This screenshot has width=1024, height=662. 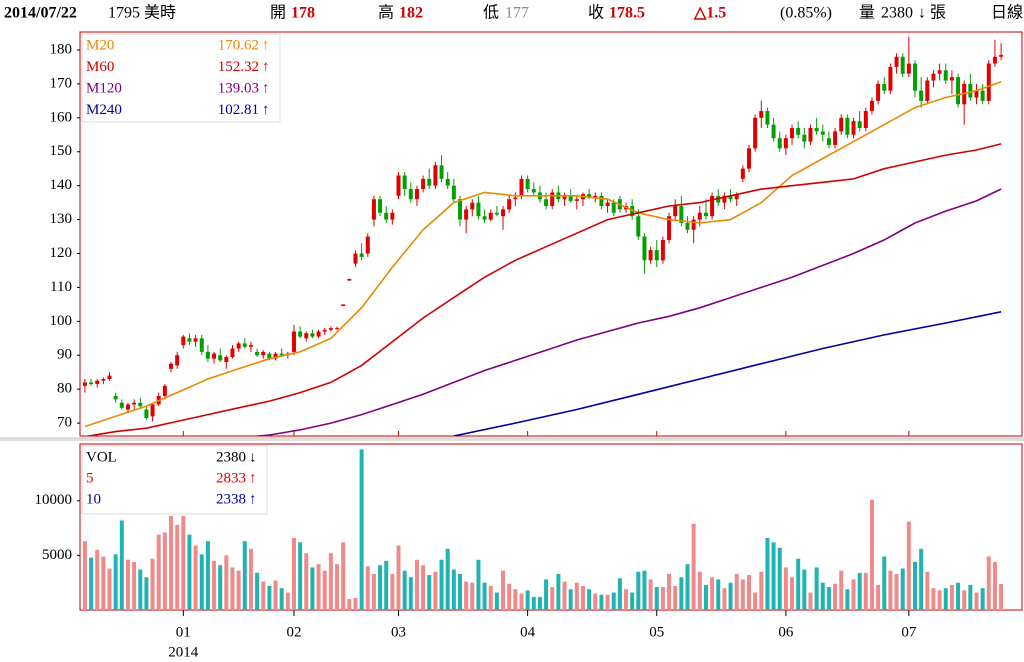 I want to click on x-tick-label: 04, so click(x=528, y=632).